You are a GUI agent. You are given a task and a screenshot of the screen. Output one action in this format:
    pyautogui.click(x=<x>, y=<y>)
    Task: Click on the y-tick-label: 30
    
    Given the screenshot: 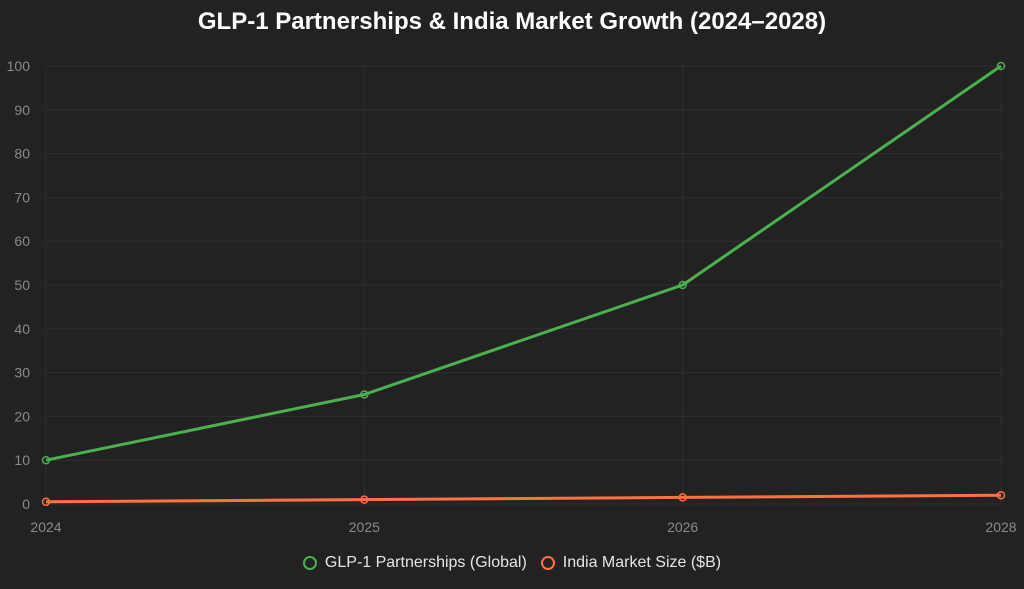 What is the action you would take?
    pyautogui.click(x=22, y=373)
    